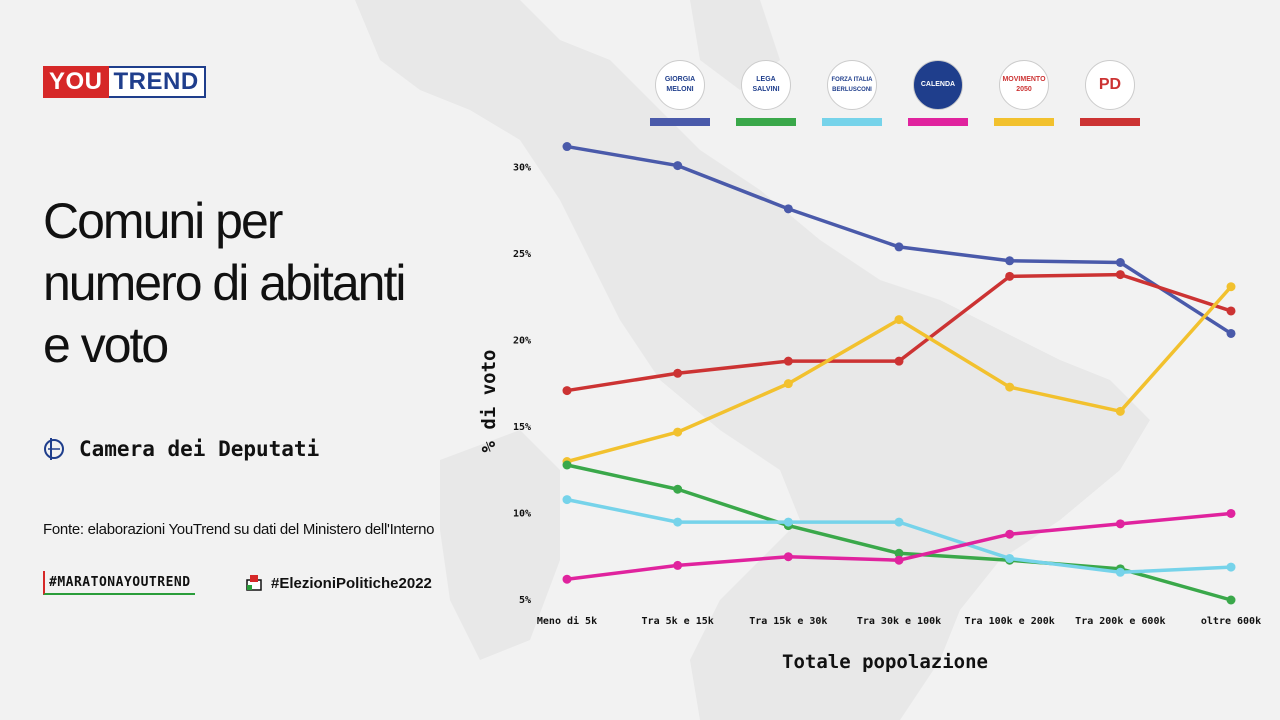 This screenshot has height=720, width=1280. Describe the element at coordinates (885, 662) in the screenshot. I see `x-axis-title: Totale popolazione` at that location.